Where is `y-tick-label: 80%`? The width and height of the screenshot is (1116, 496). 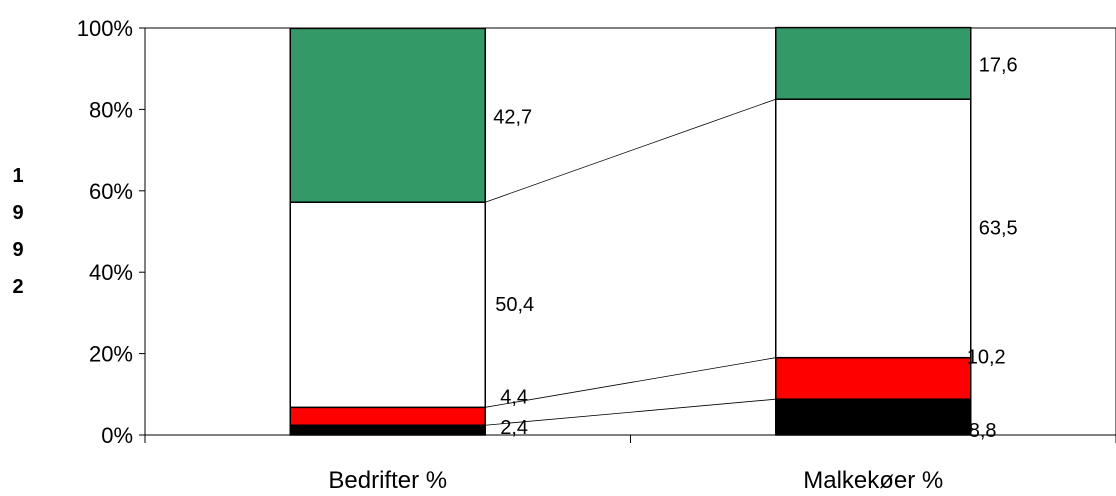 y-tick-label: 80% is located at coordinates (111, 109).